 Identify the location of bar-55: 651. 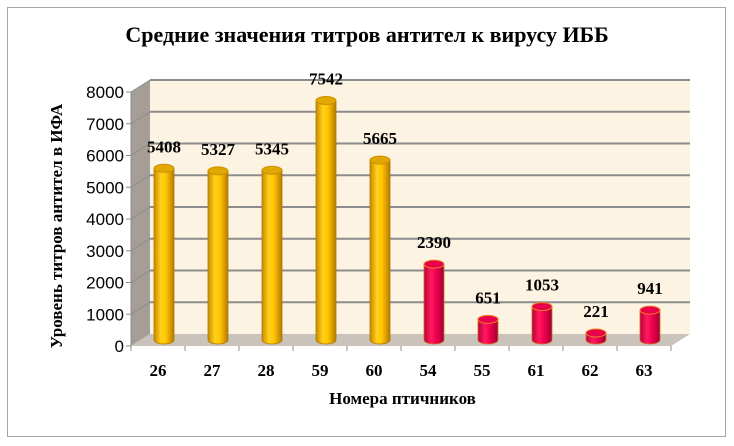
(488, 316).